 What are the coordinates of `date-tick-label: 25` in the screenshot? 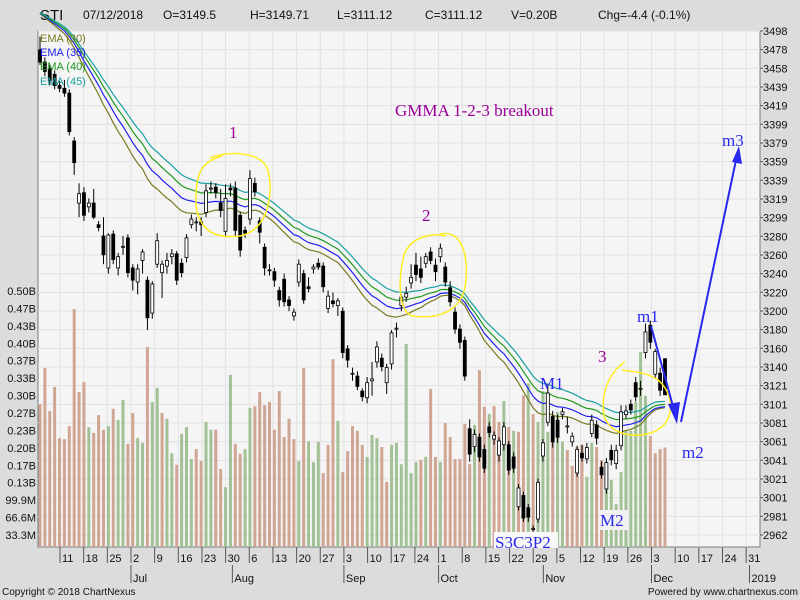 It's located at (115, 559).